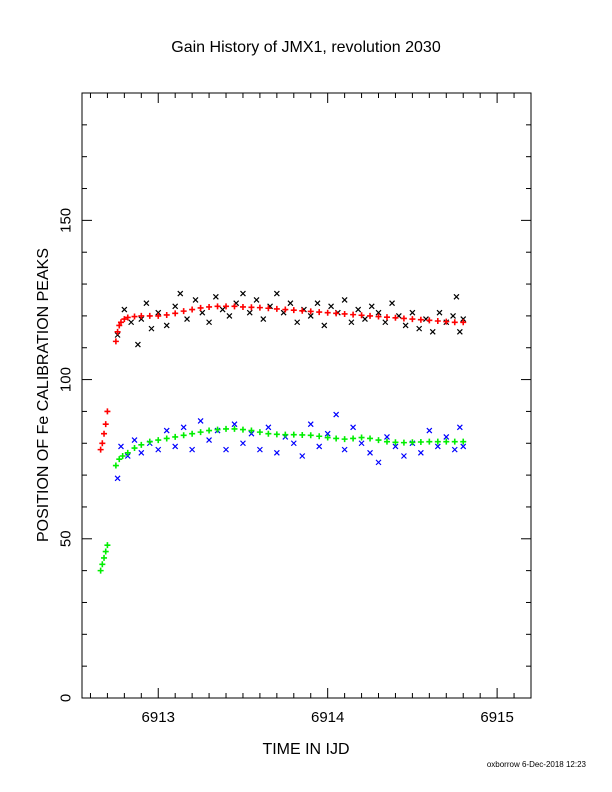 Image resolution: width=612 pixels, height=792 pixels. What do you see at coordinates (305, 749) in the screenshot?
I see `x-axis-label: TIME IN IJD` at bounding box center [305, 749].